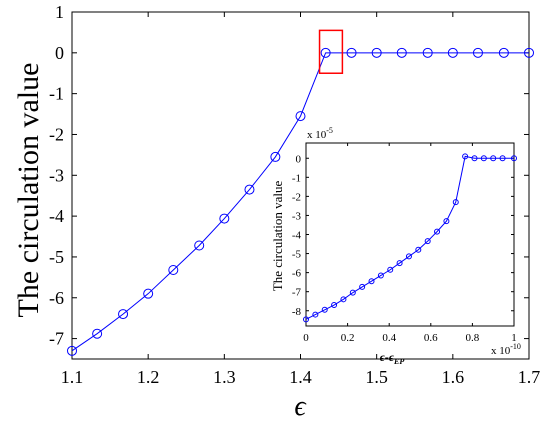 This screenshot has width=545, height=425. I want to click on main-xlabel: ϵ, so click(300, 406).